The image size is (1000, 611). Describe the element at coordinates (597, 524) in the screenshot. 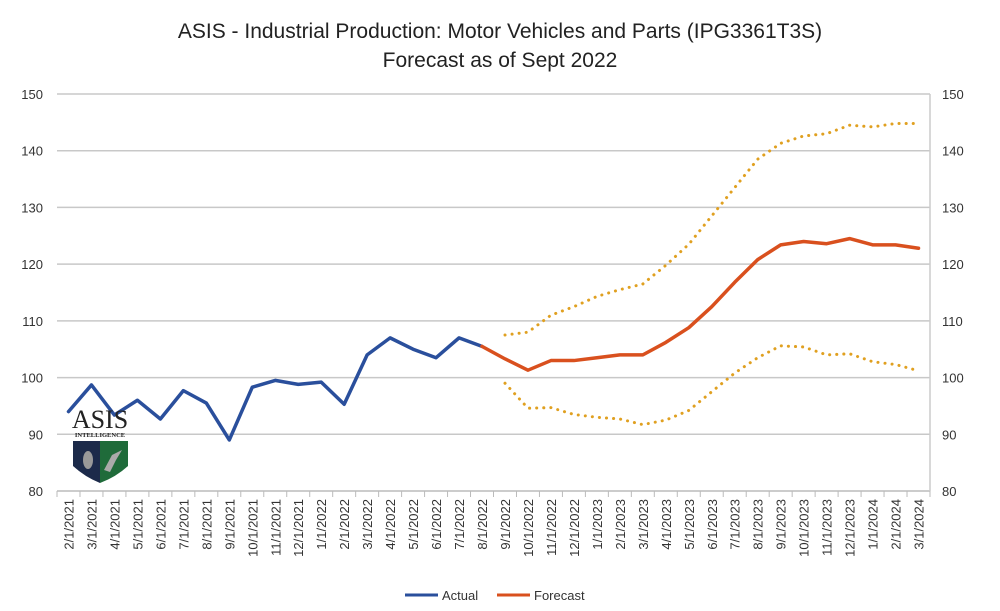

I see `x-tick-label: 1/1/2023` at that location.